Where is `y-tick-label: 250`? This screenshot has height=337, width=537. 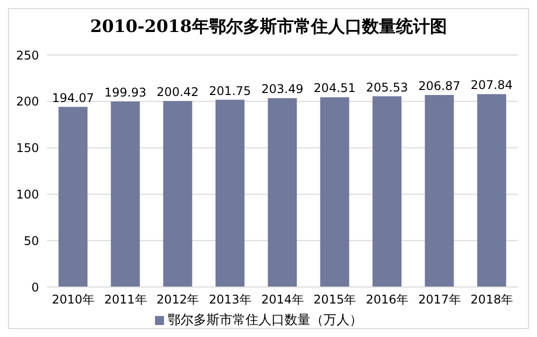
y-tick-label: 250 is located at coordinates (27, 55).